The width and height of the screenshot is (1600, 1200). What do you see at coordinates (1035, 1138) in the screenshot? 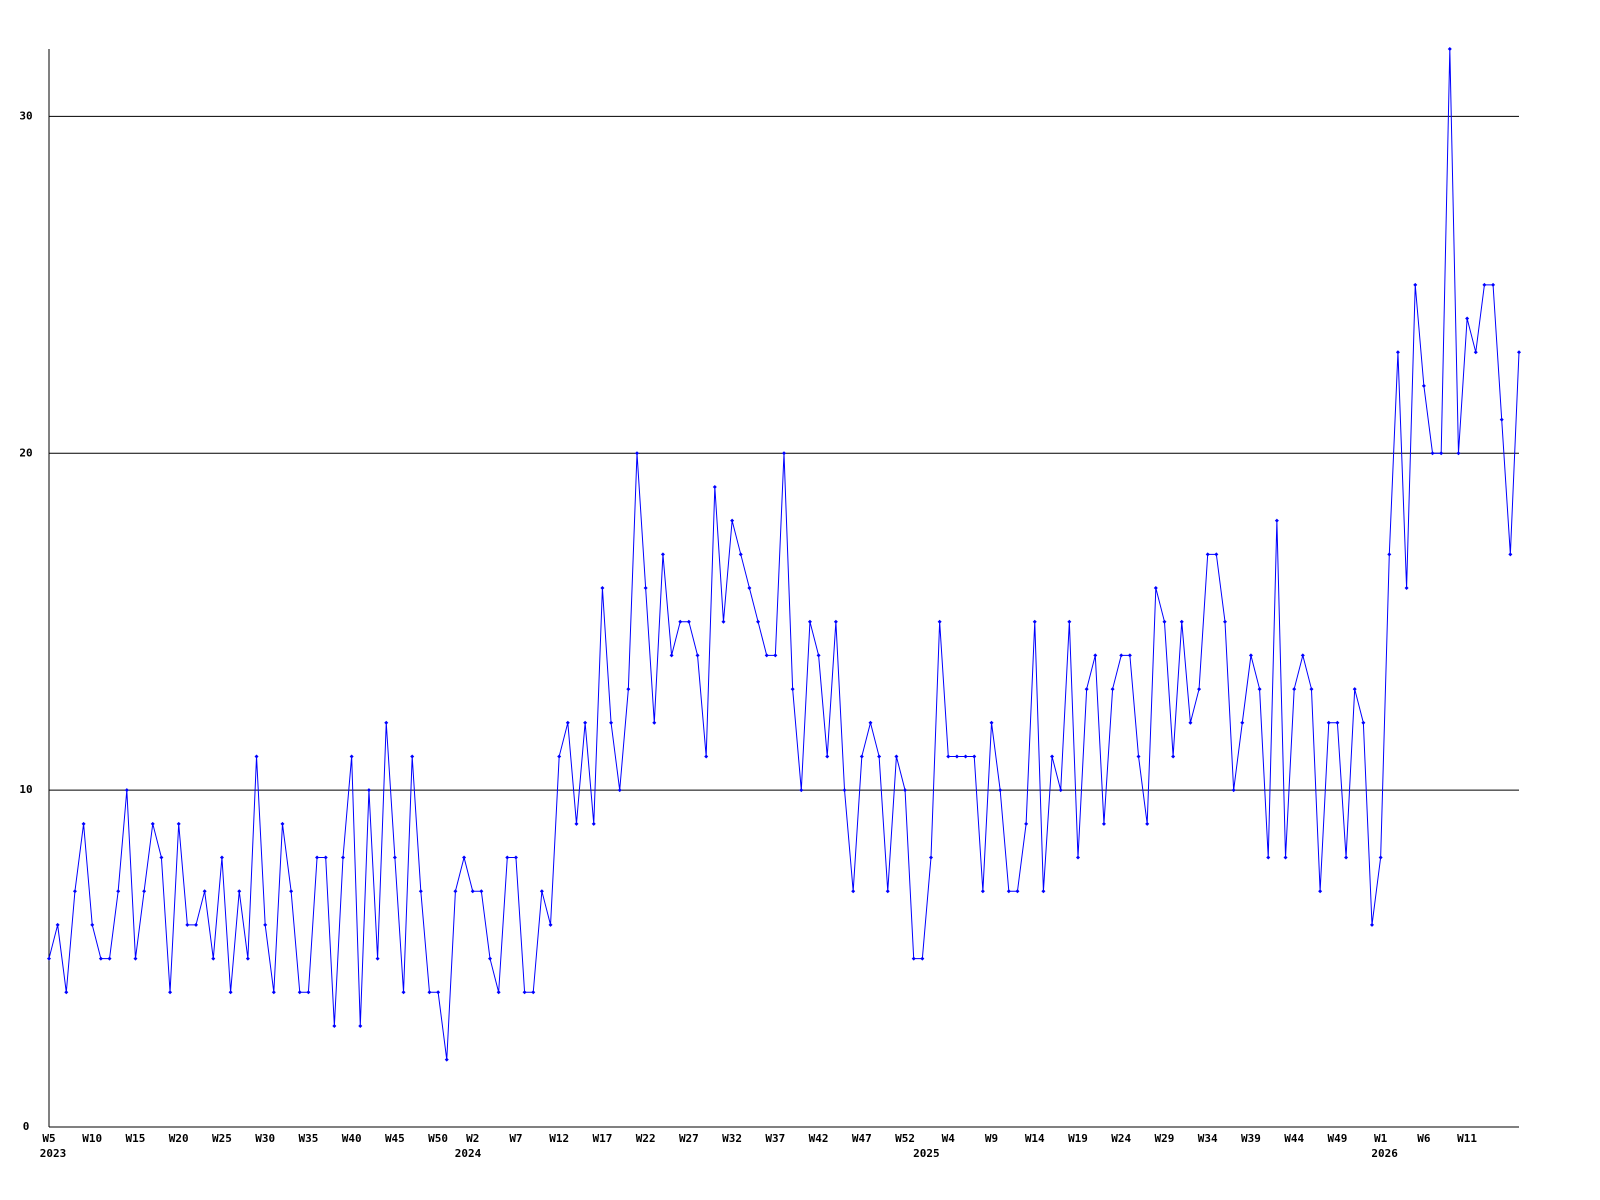
I see `x-tick-label: W14` at bounding box center [1035, 1138].